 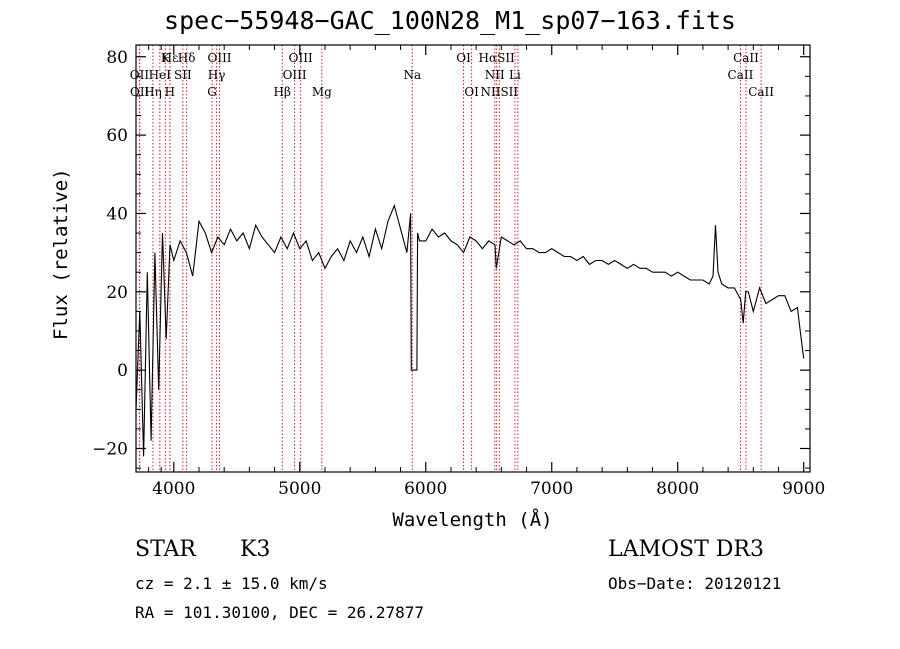 I want to click on line-label-1: K, so click(x=166, y=58).